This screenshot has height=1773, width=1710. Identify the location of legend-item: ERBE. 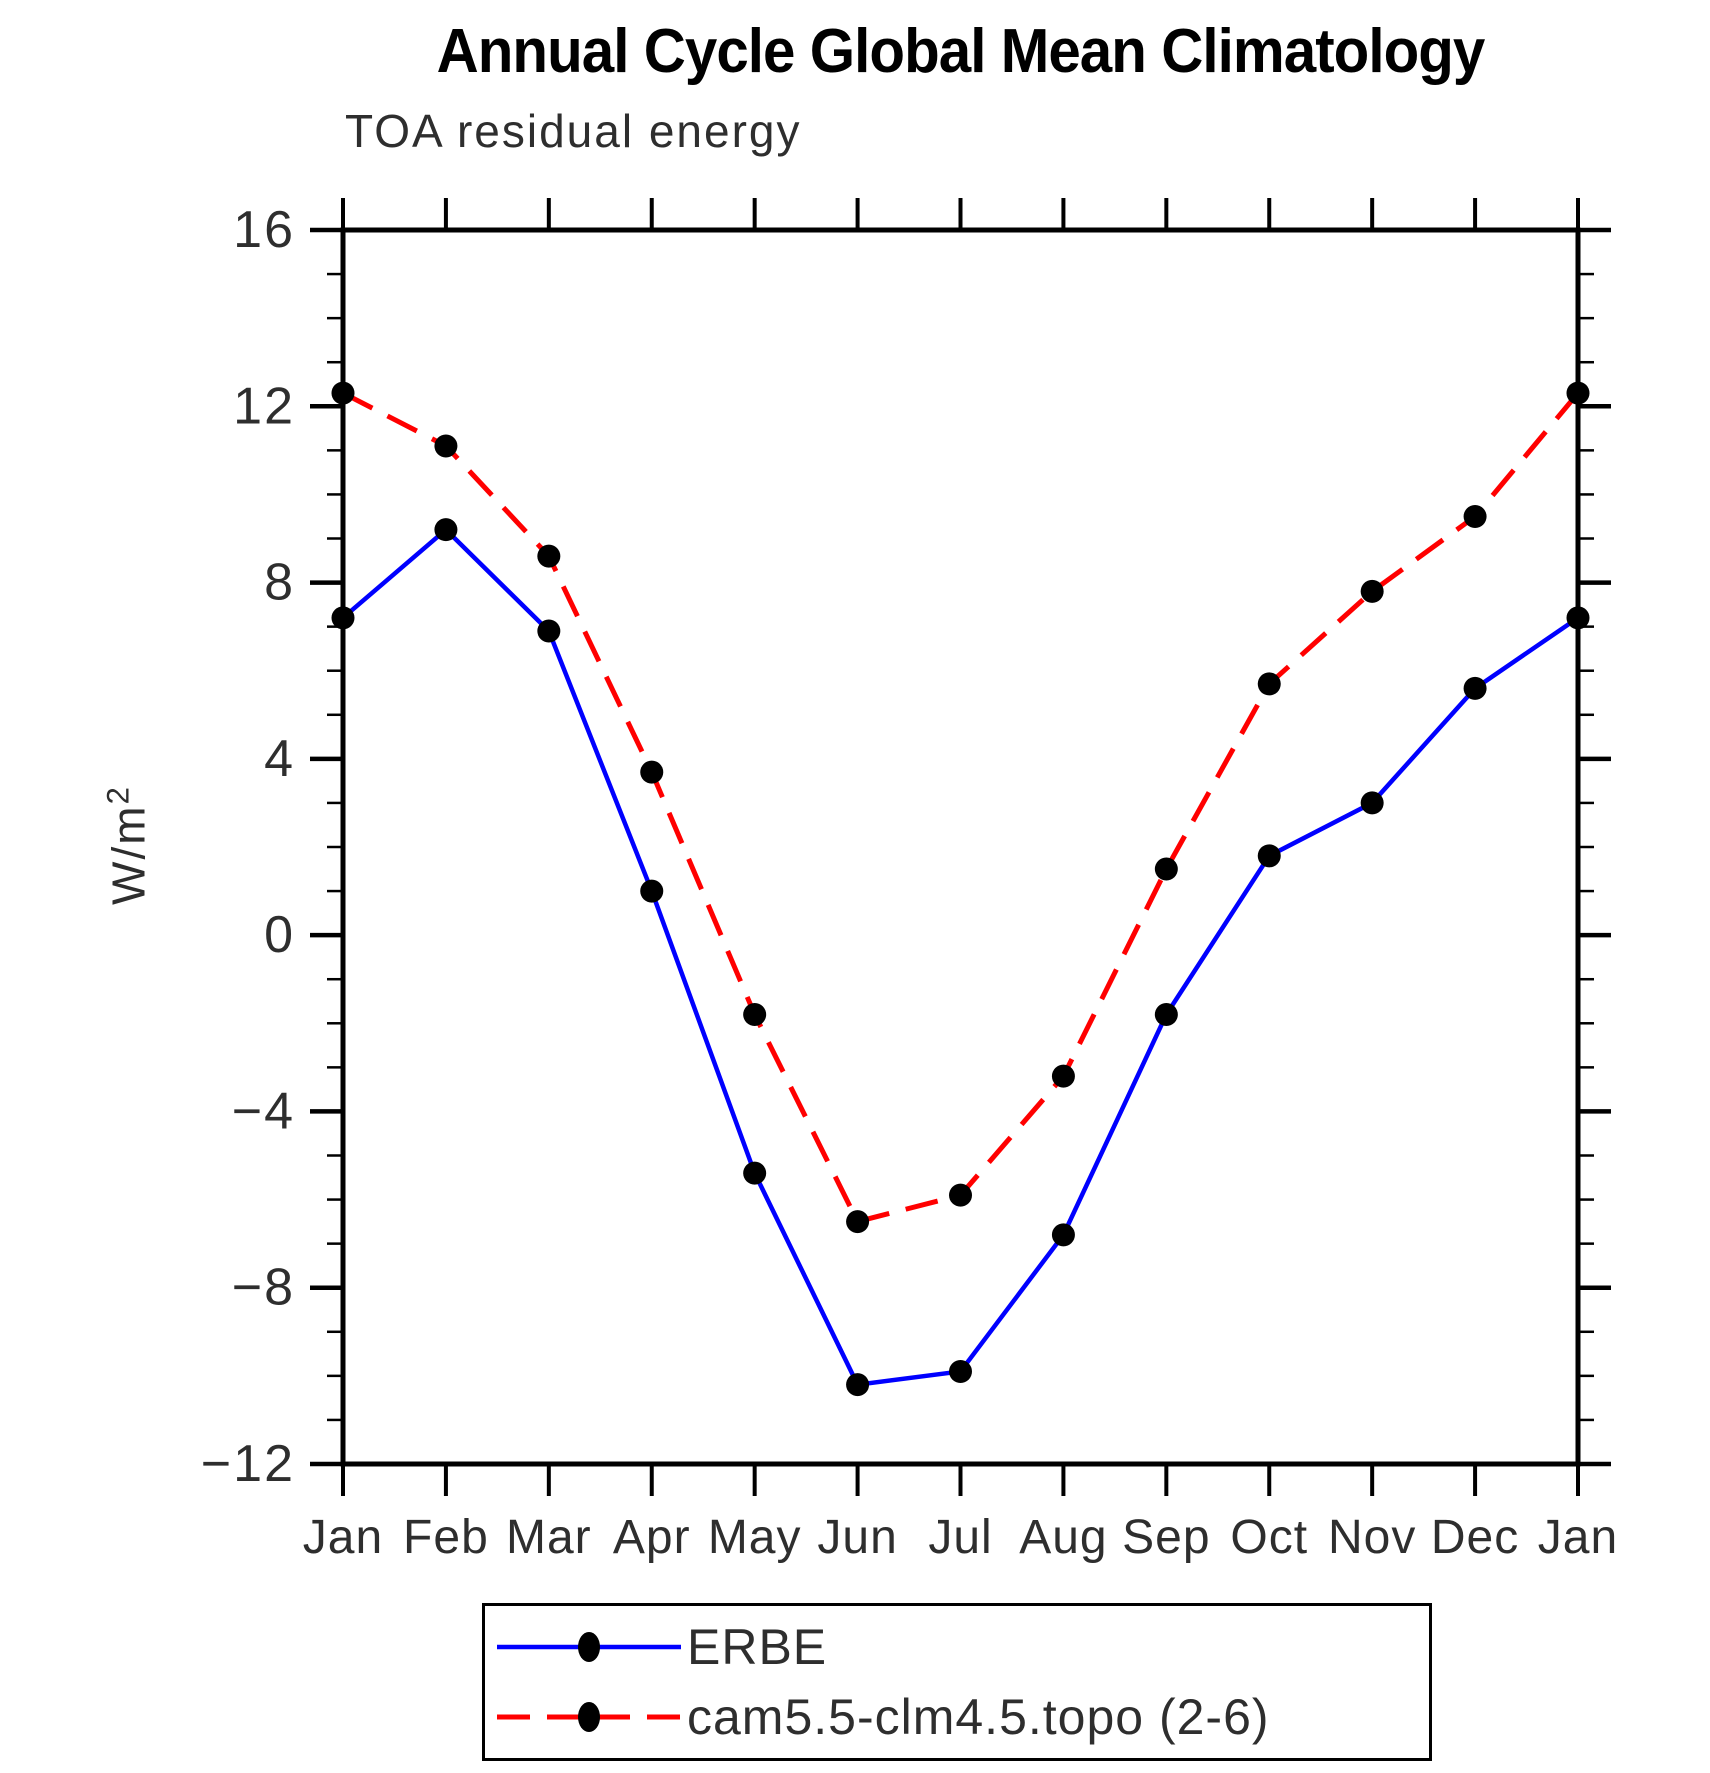
(961, 1647).